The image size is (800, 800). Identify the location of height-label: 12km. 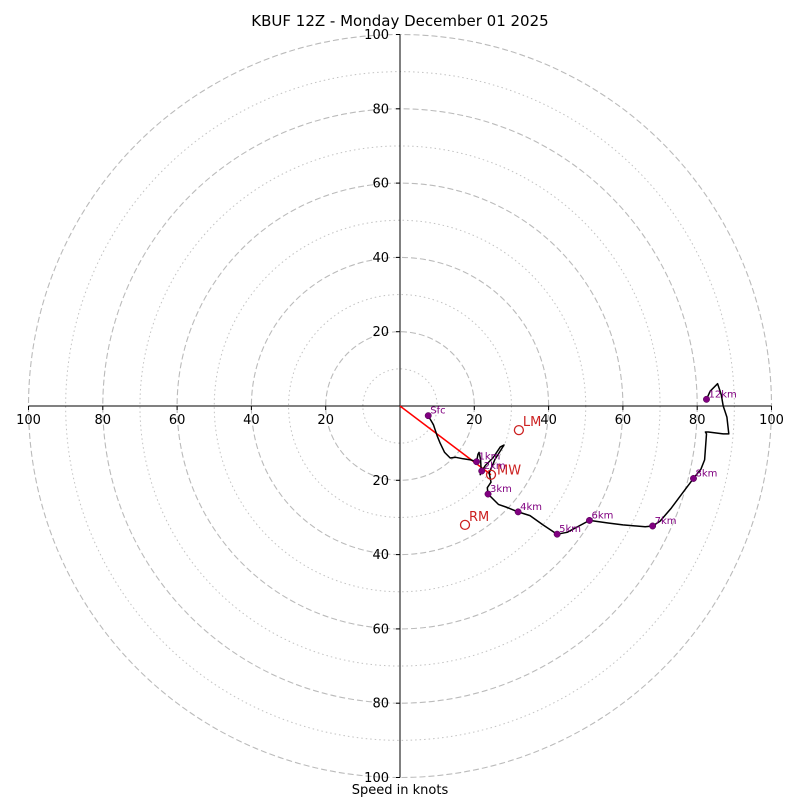
(722, 394).